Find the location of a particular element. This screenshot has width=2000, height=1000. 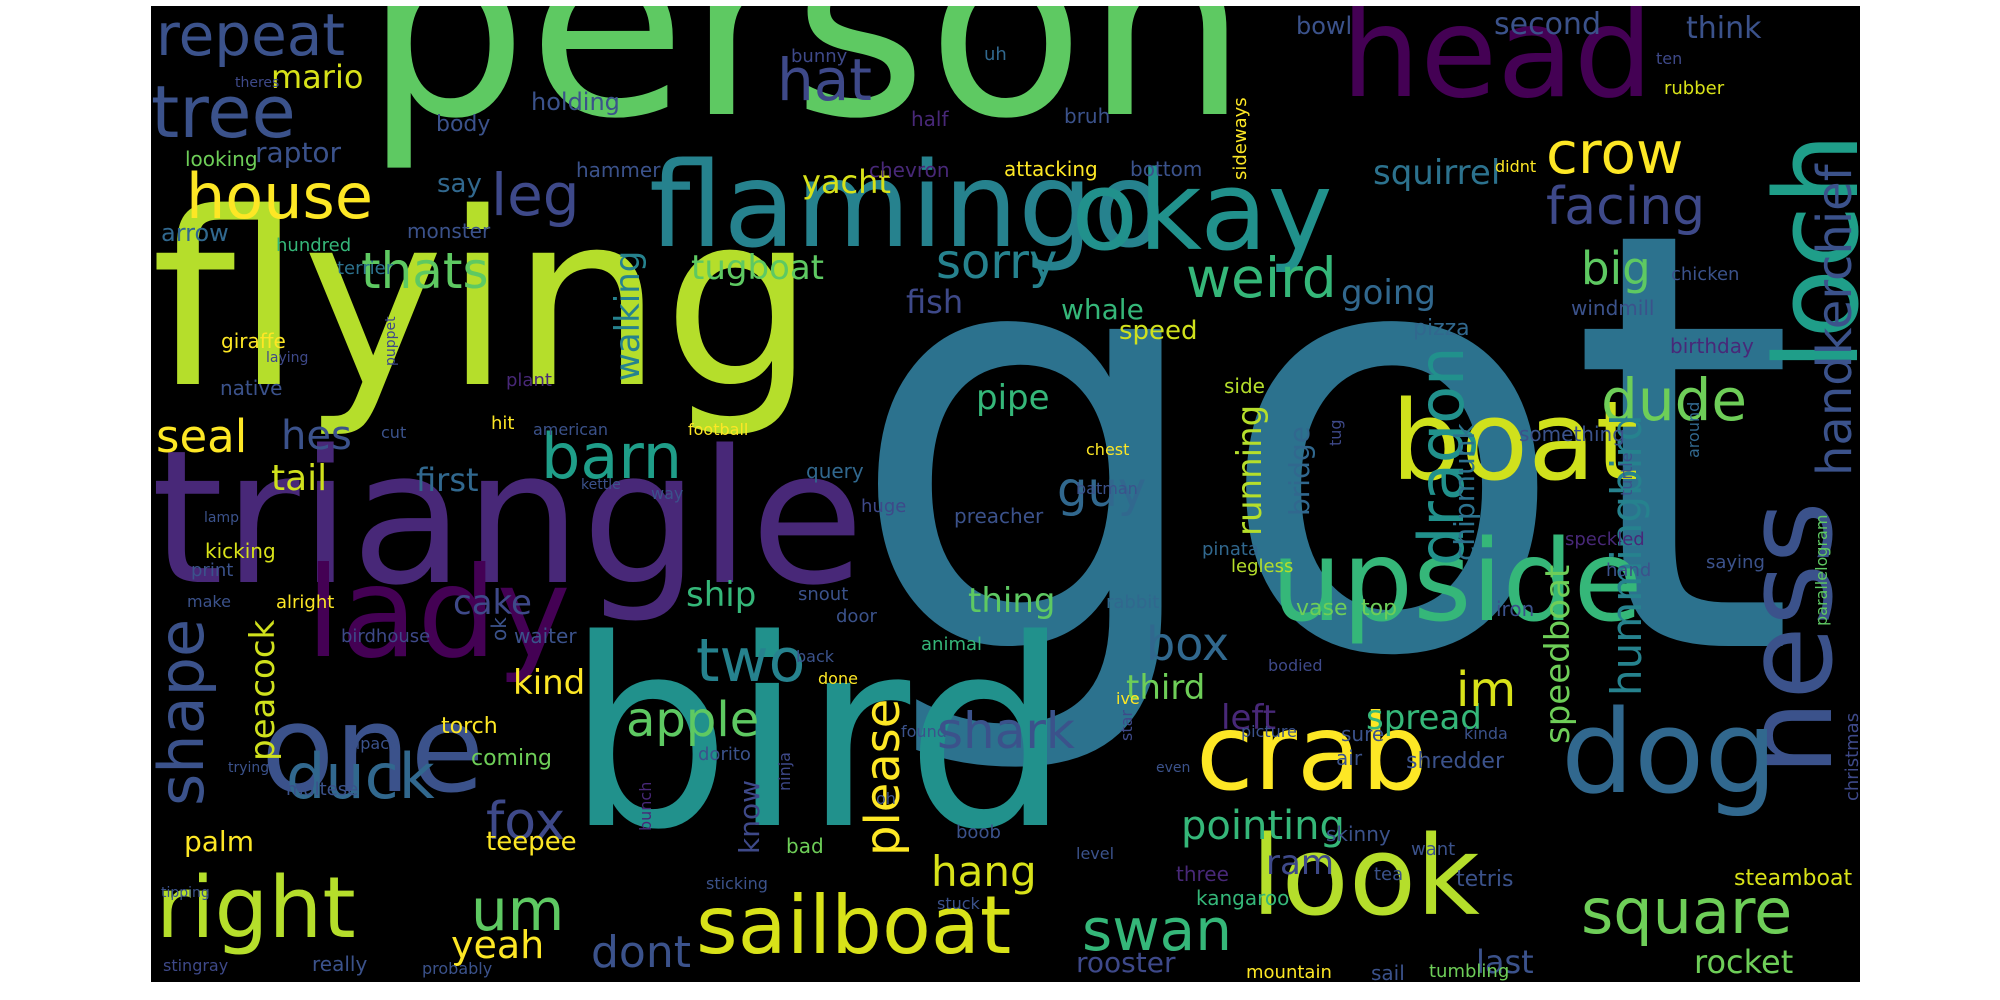

word: ram is located at coordinates (1300, 863).